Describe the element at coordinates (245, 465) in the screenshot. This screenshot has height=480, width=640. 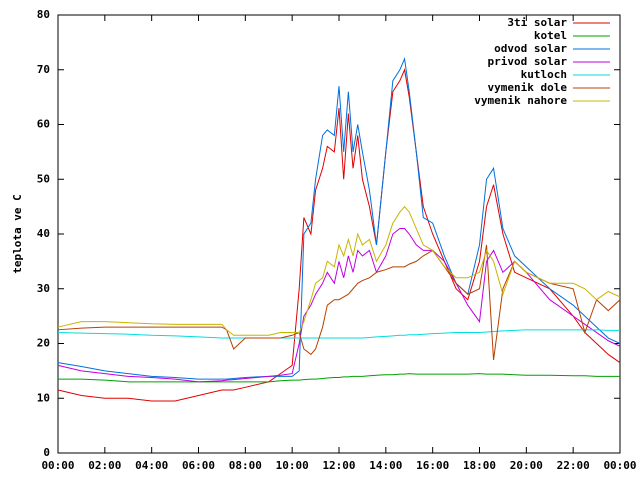
I see `x-tick-label: 08:00` at that location.